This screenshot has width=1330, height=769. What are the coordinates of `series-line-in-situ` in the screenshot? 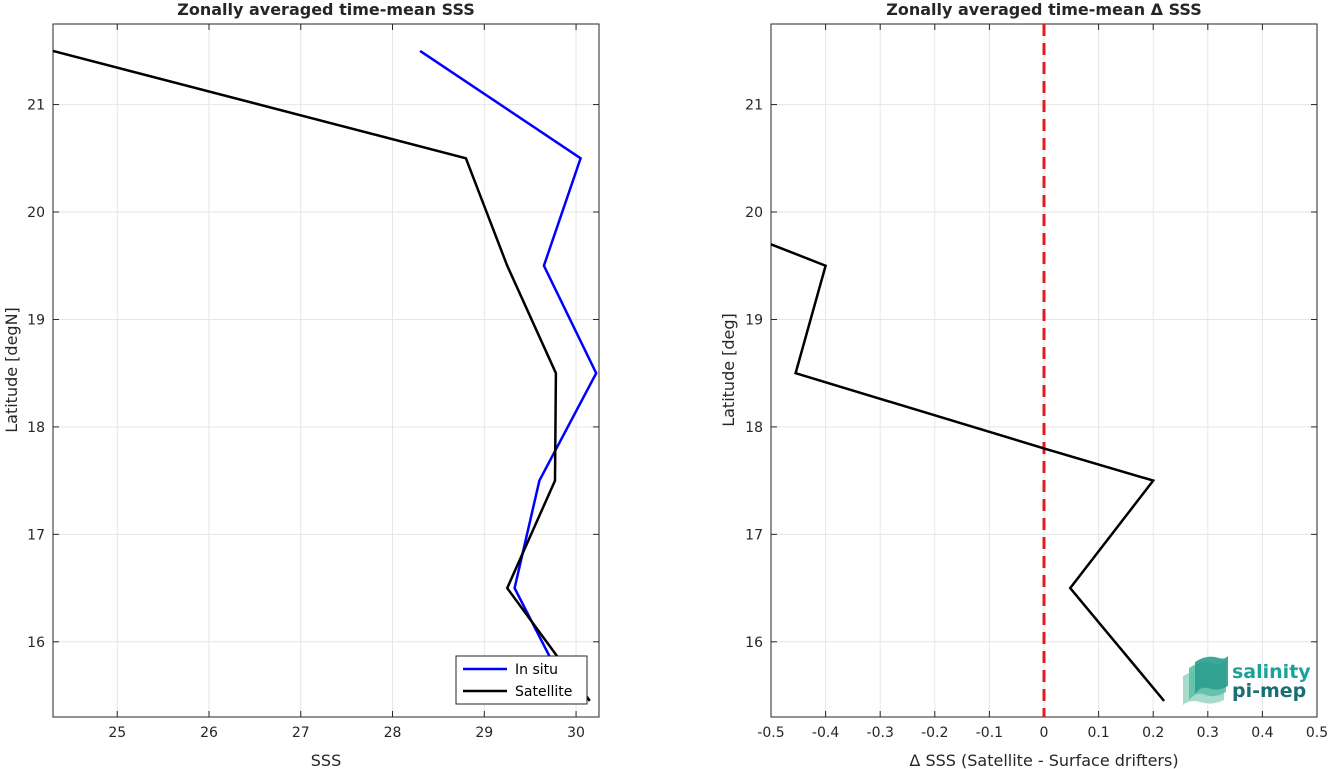 It's located at (508, 356).